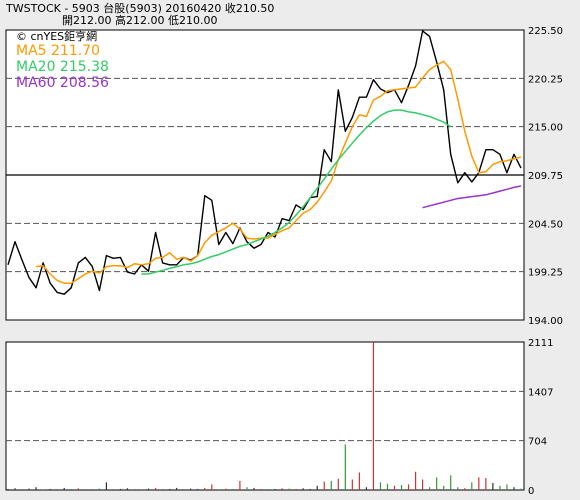 The width and height of the screenshot is (580, 500). What do you see at coordinates (545, 224) in the screenshot?
I see `price-y-tick-label: 204.50` at bounding box center [545, 224].